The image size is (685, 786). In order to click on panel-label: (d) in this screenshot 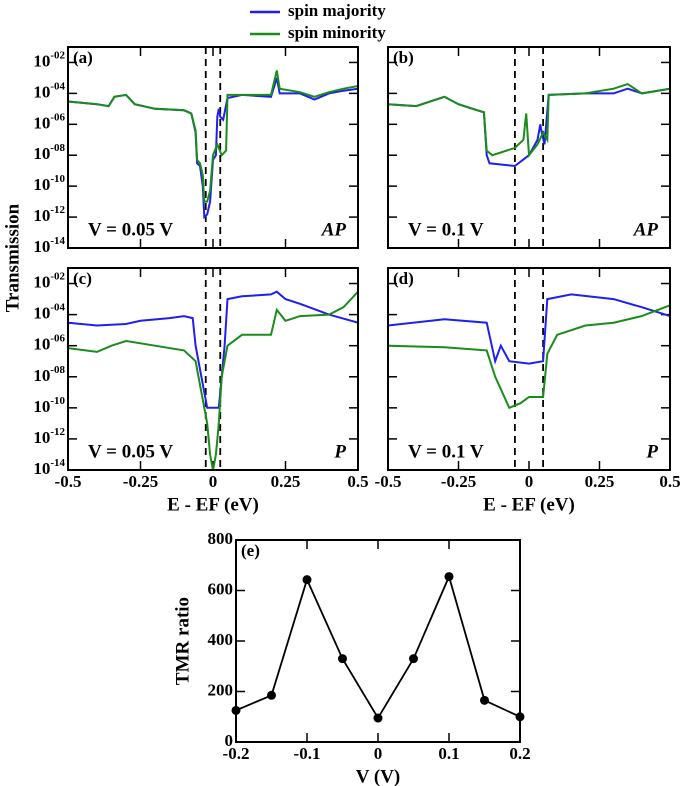, I will do `click(403, 278)`.